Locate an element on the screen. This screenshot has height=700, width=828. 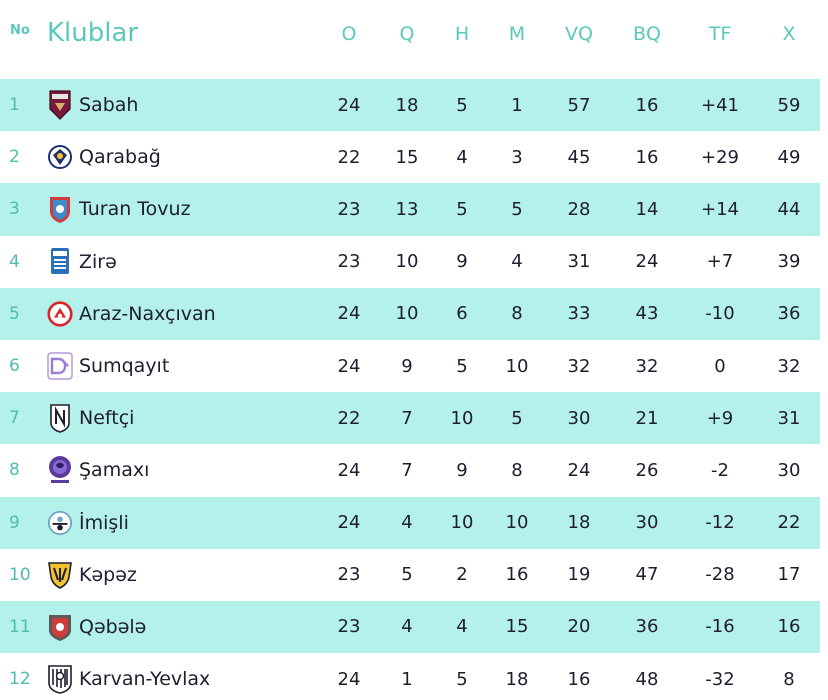
qebele-logo-icon is located at coordinates (60, 627).